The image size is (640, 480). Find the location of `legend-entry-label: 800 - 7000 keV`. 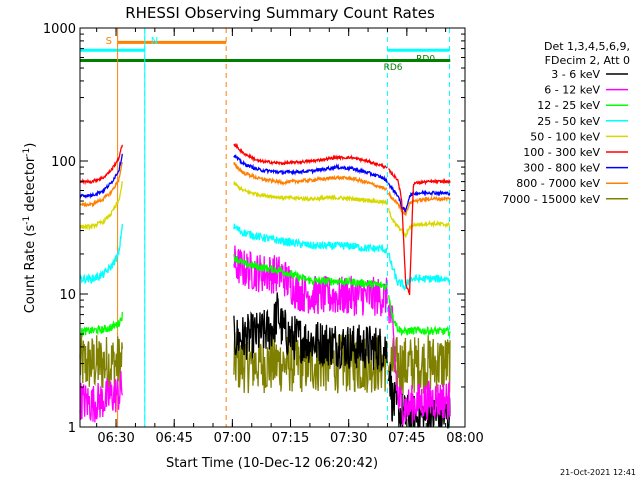

legend-entry-label: 800 - 7000 keV is located at coordinates (558, 183).